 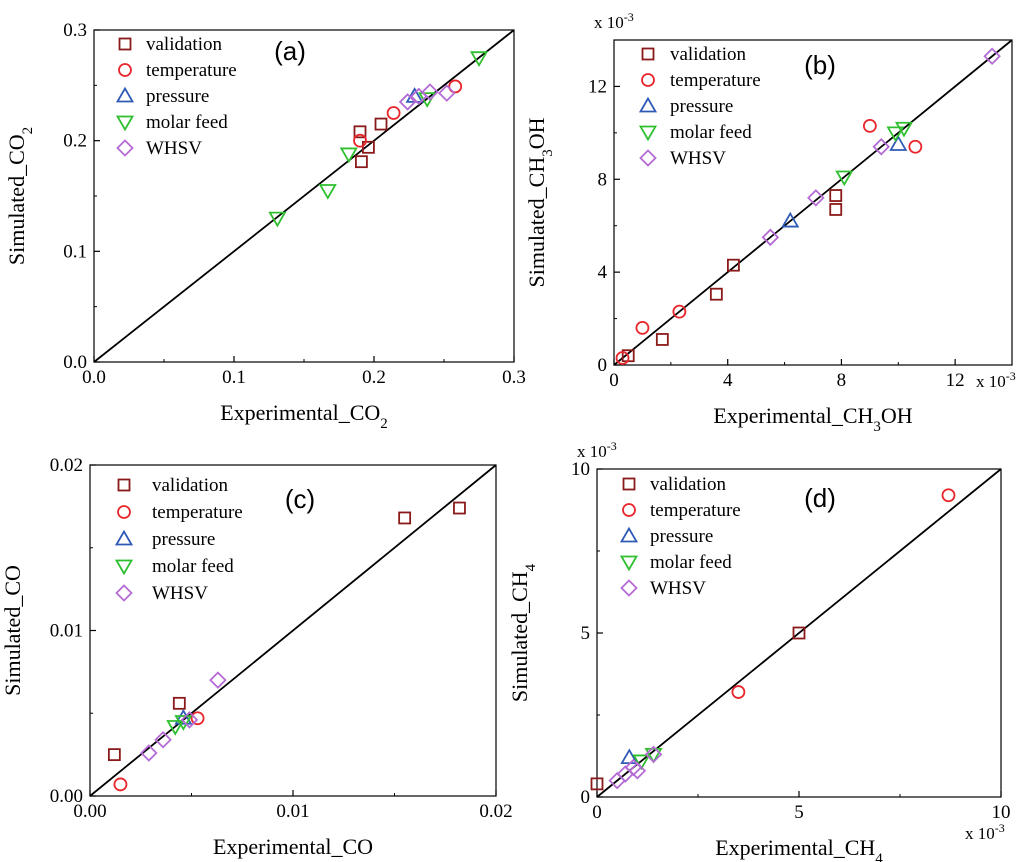 I want to click on y-multiplier: x 10-3, so click(x=597, y=450).